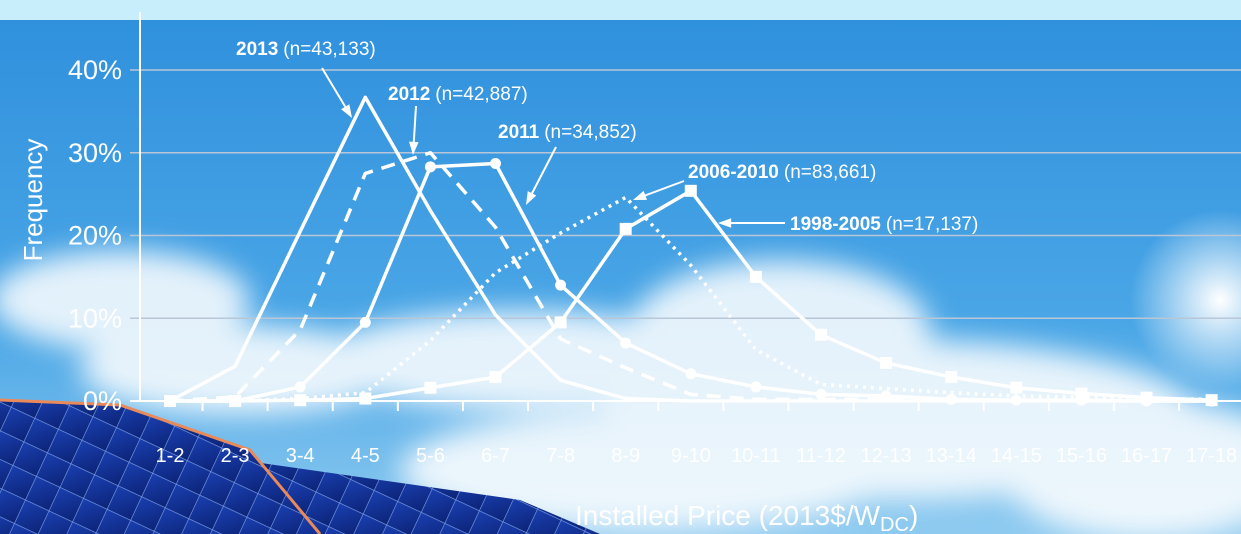  I want to click on series-note: (n=34,852), so click(590, 132).